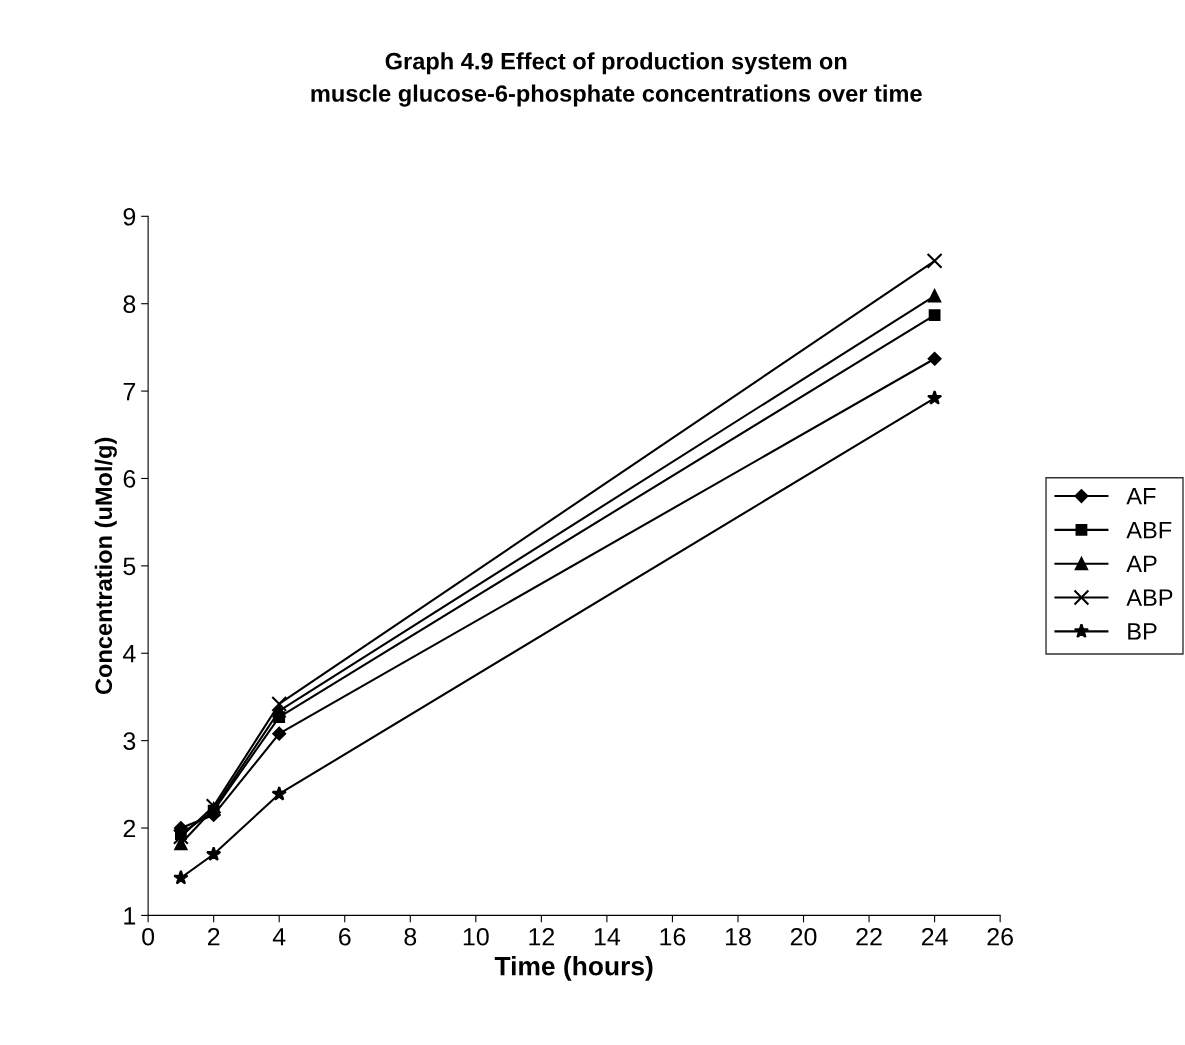 The width and height of the screenshot is (1185, 1045). What do you see at coordinates (129, 654) in the screenshot?
I see `y-tick-label: 4` at bounding box center [129, 654].